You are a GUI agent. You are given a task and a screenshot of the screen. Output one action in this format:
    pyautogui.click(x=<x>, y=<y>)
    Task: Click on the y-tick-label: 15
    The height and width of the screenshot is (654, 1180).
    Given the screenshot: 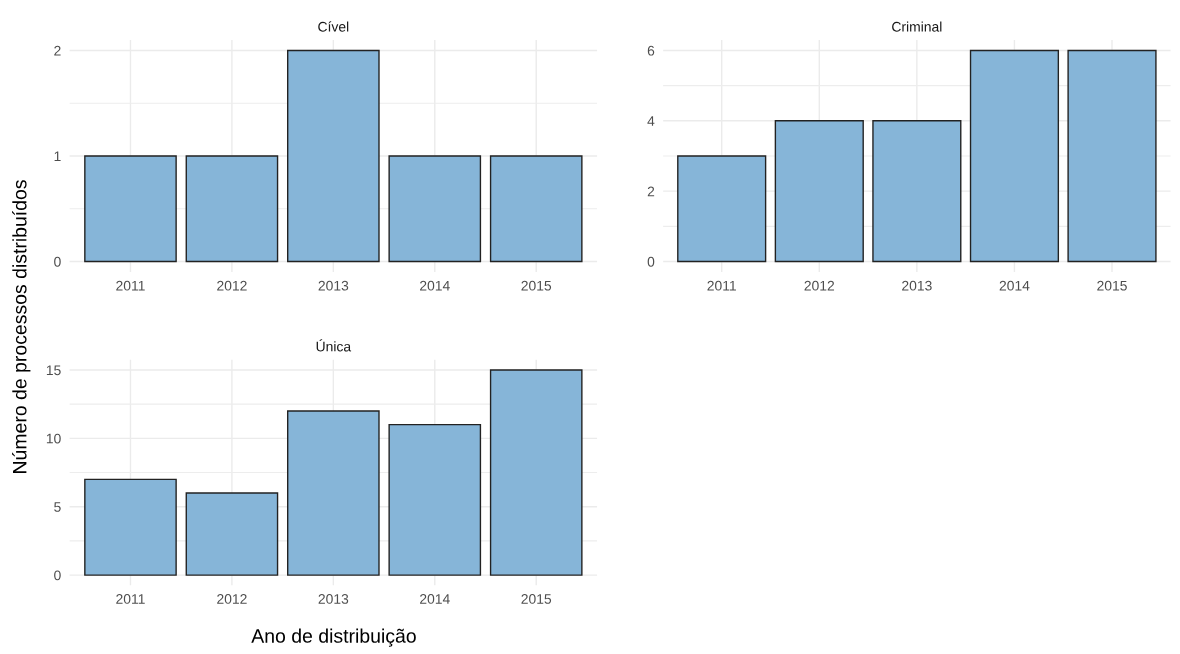 What is the action you would take?
    pyautogui.click(x=53, y=370)
    